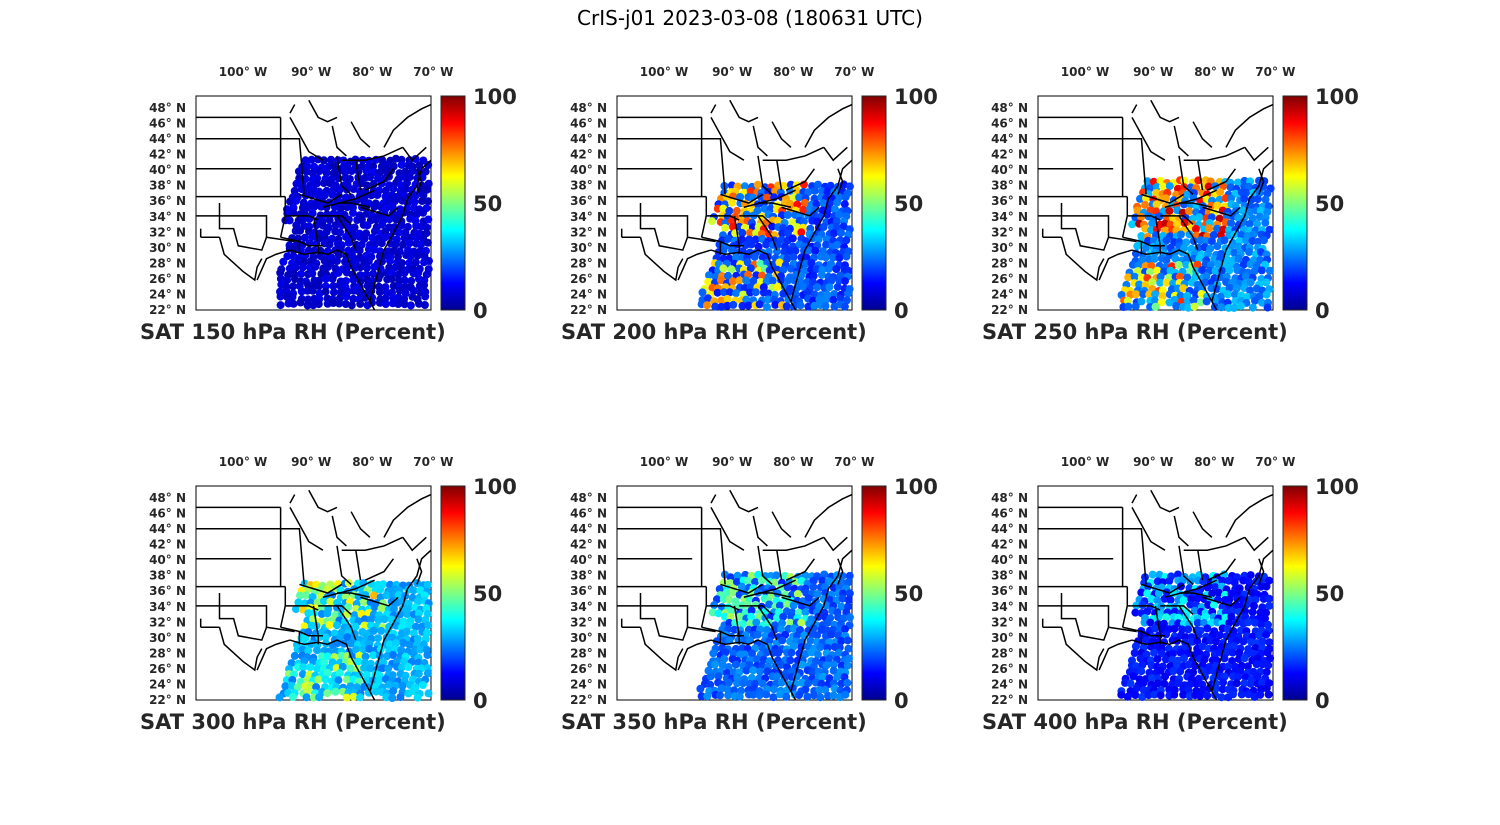  I want to click on lat-tick-label: 46° N, so click(588, 124).